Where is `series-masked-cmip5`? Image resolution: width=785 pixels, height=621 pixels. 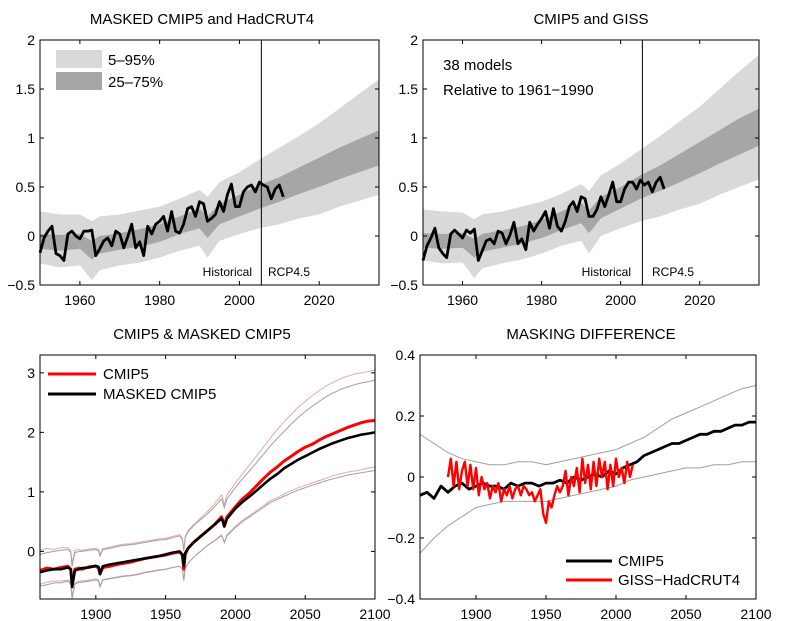 series-masked-cmip5 is located at coordinates (207, 510).